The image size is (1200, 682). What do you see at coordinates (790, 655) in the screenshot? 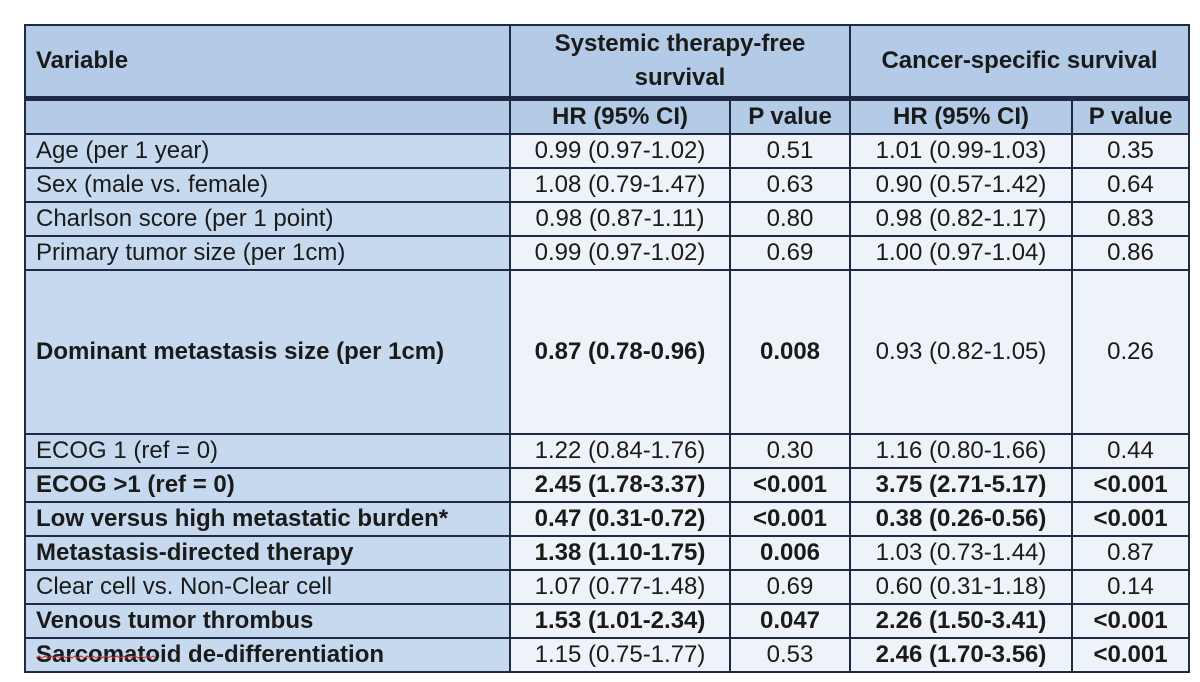
I see `row-p-1: 0.53` at bounding box center [790, 655].